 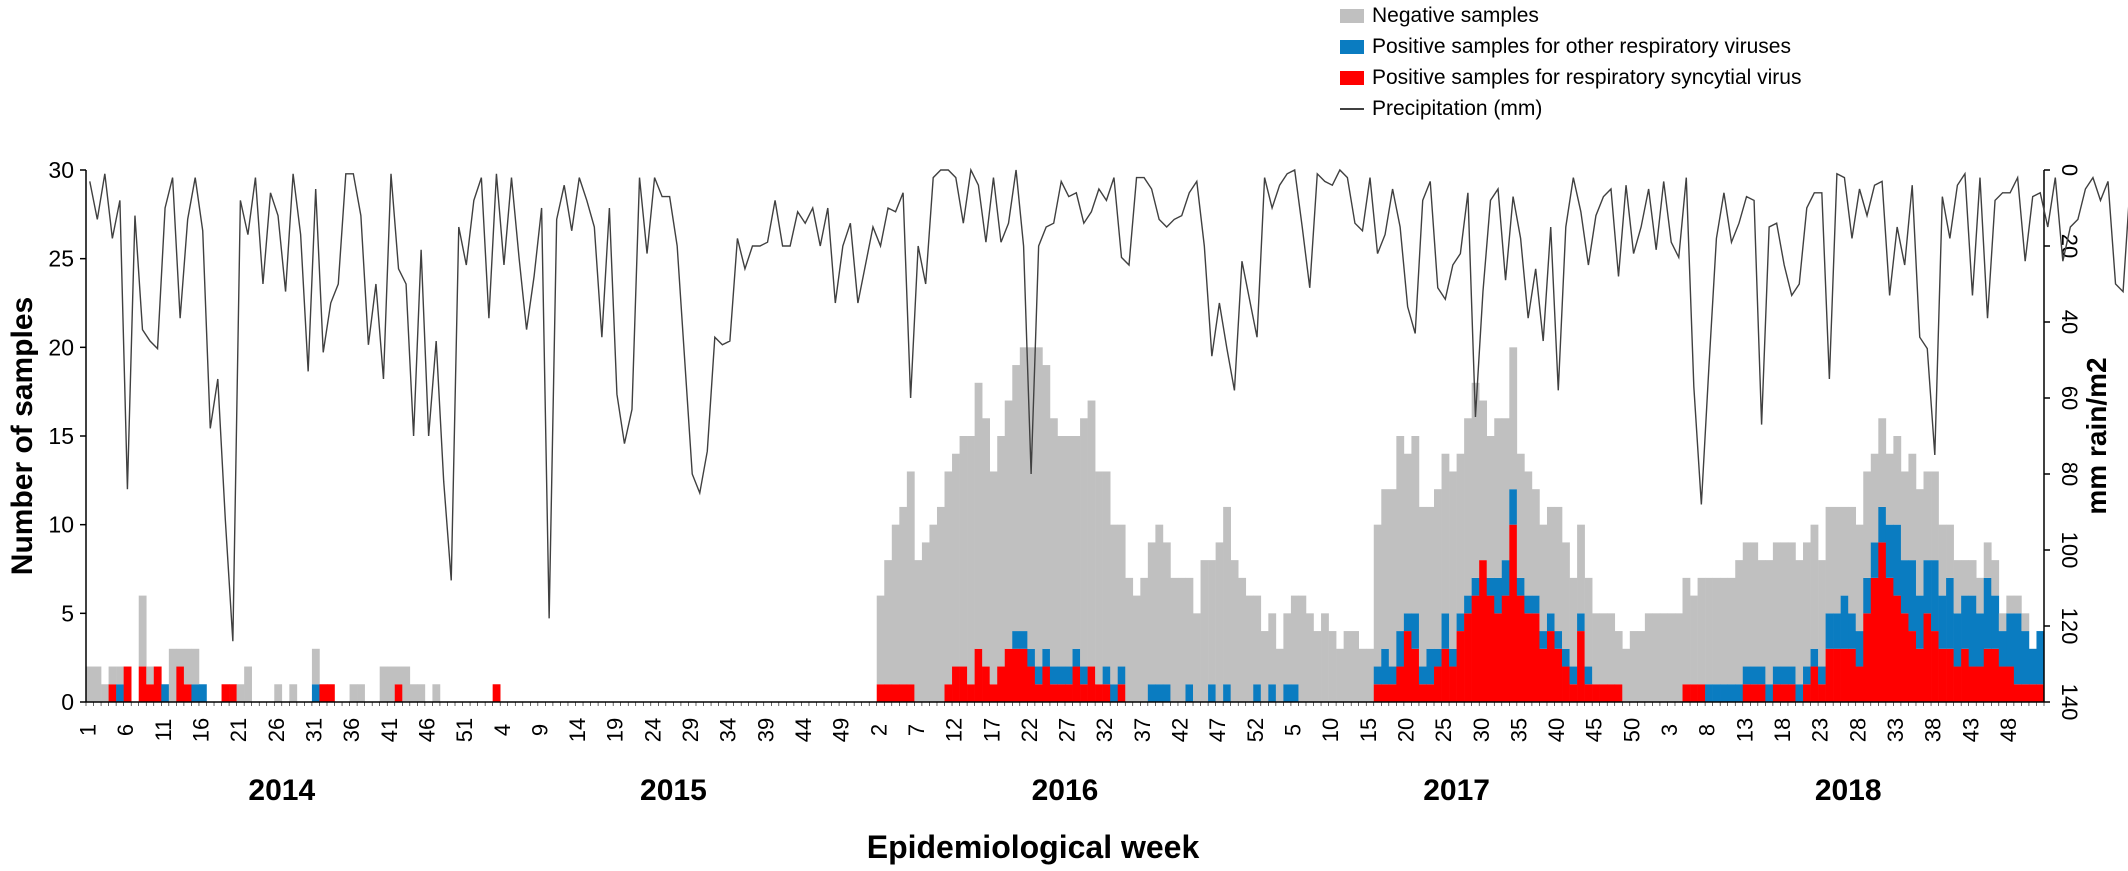 What do you see at coordinates (1848, 790) in the screenshot?
I see `year-label: 2018` at bounding box center [1848, 790].